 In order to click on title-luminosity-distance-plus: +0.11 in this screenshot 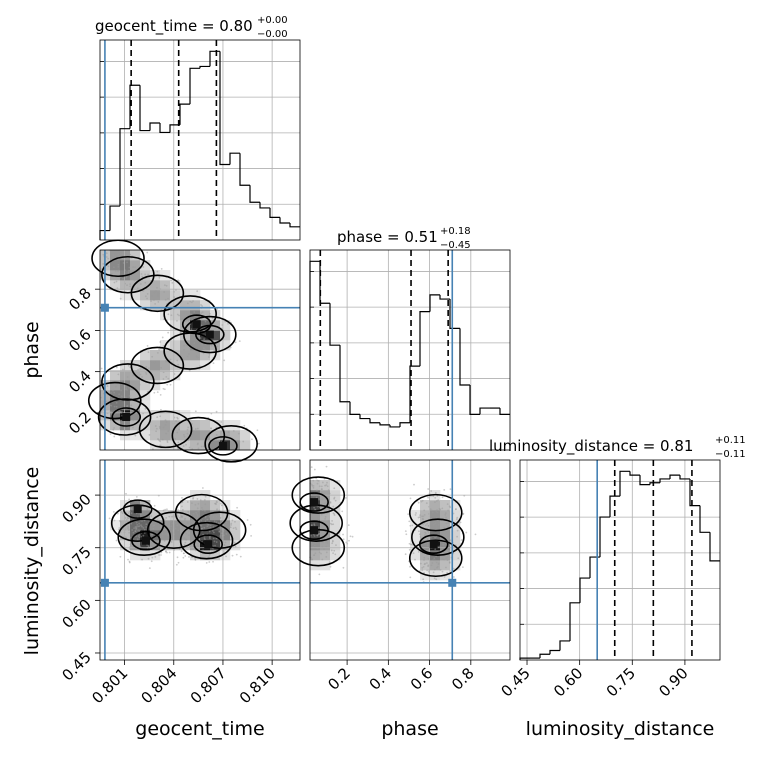, I will do `click(730, 440)`.